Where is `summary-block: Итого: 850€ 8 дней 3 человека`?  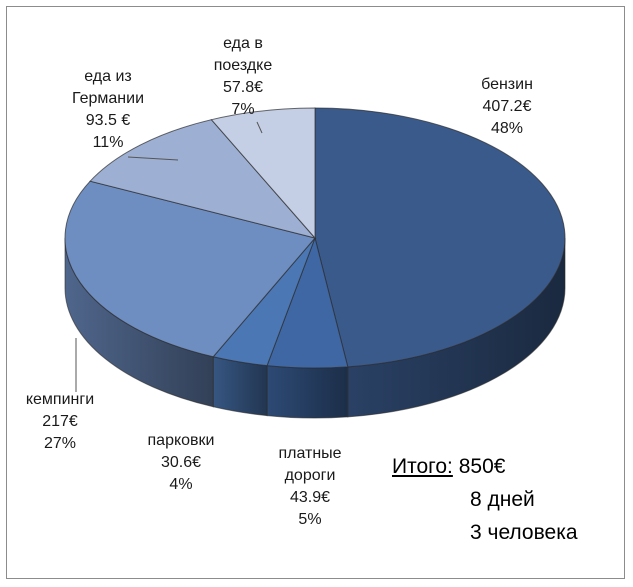 summary-block: Итого: 850€ 8 дней 3 человека is located at coordinates (485, 499).